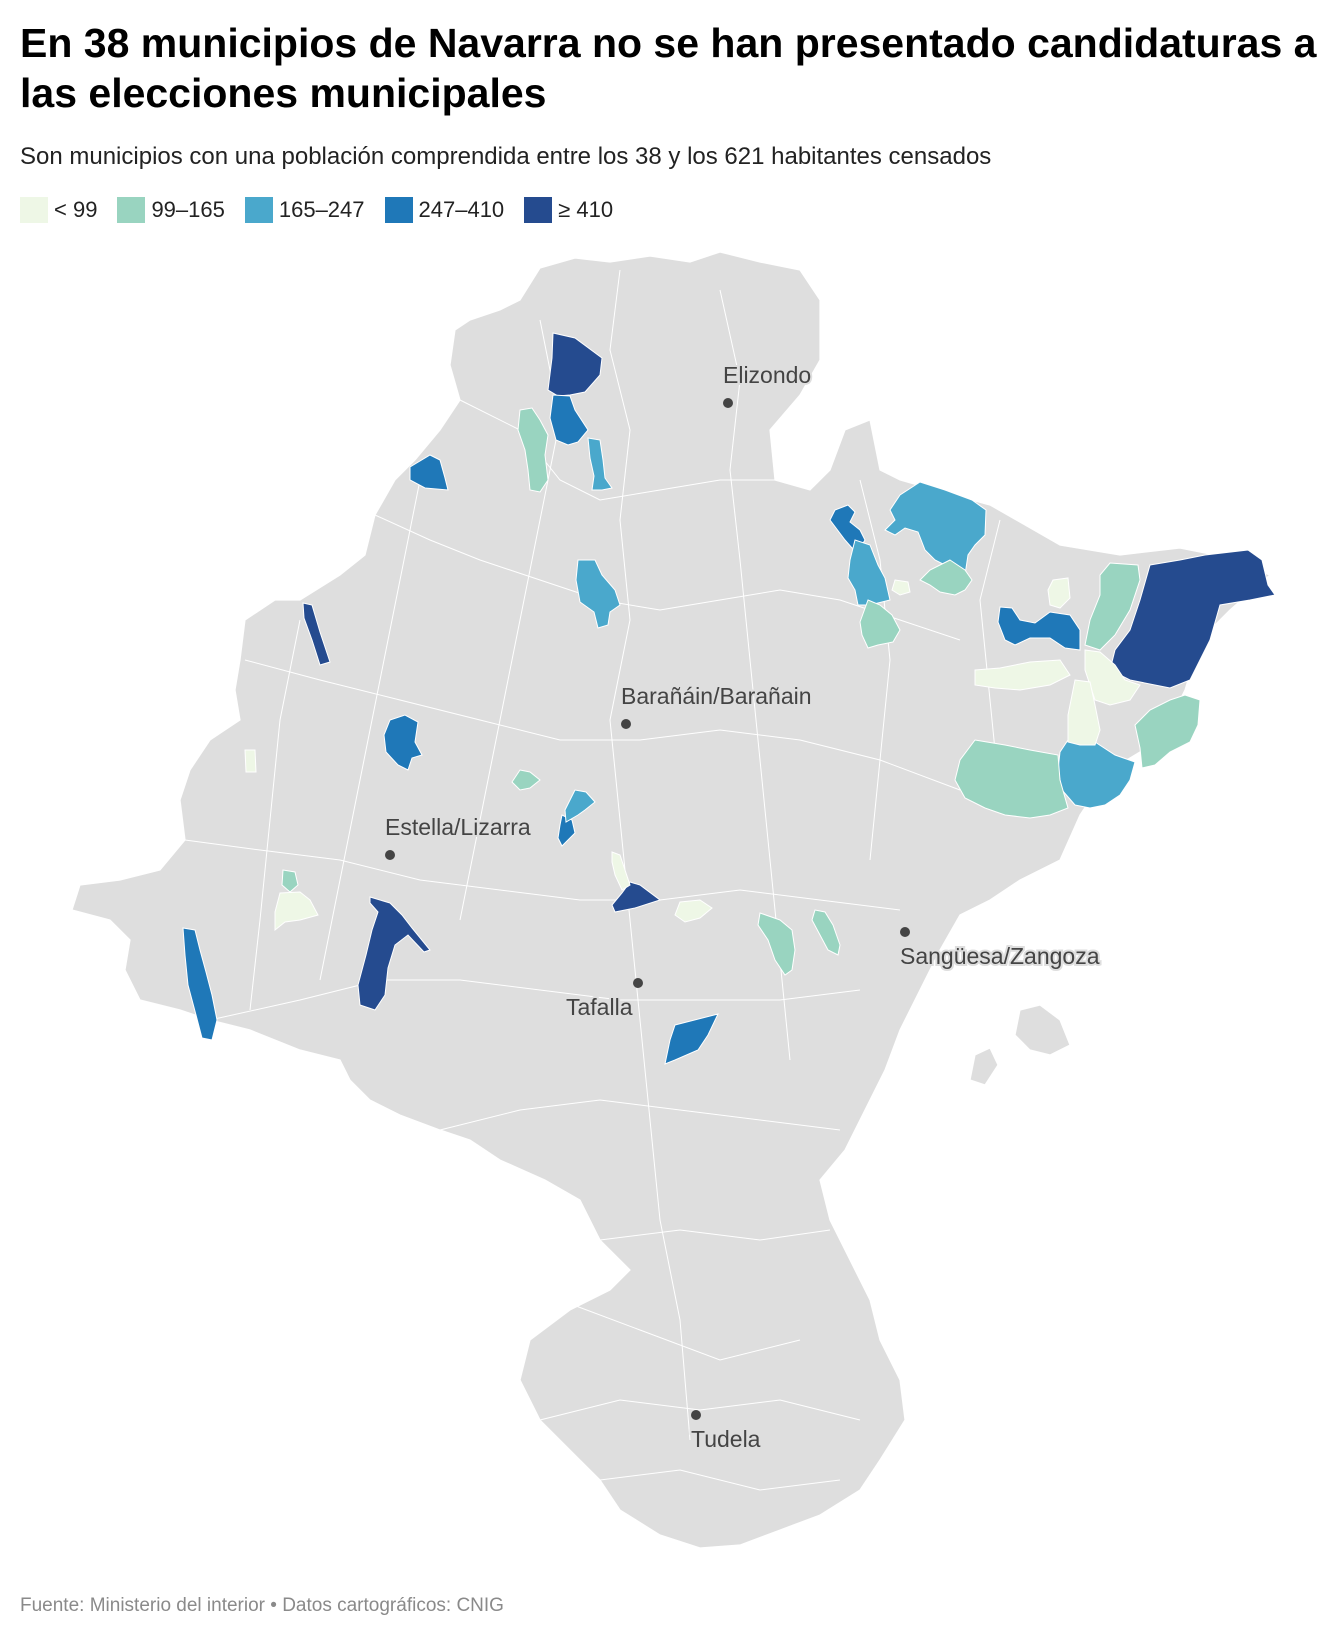 Image resolution: width=1340 pixels, height=1636 pixels. Describe the element at coordinates (575, 364) in the screenshot. I see `municipality-dark-north` at that location.